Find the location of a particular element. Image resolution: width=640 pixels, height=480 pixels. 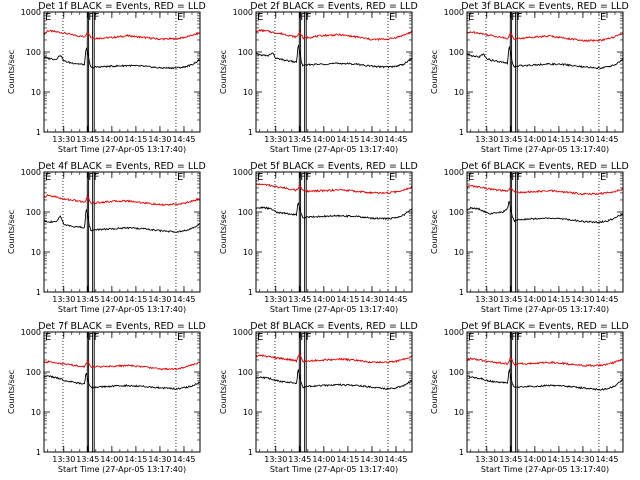

chart-title: Det 5f BLACK = Events, RED = LLD is located at coordinates (334, 166).